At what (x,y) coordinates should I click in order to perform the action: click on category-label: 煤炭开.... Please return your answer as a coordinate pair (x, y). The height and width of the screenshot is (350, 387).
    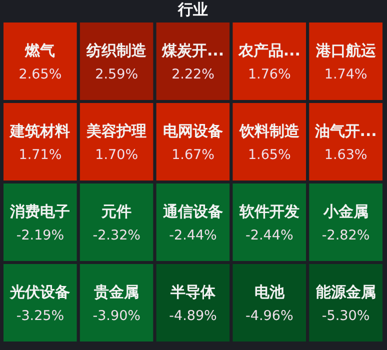
    Looking at the image, I should click on (192, 50).